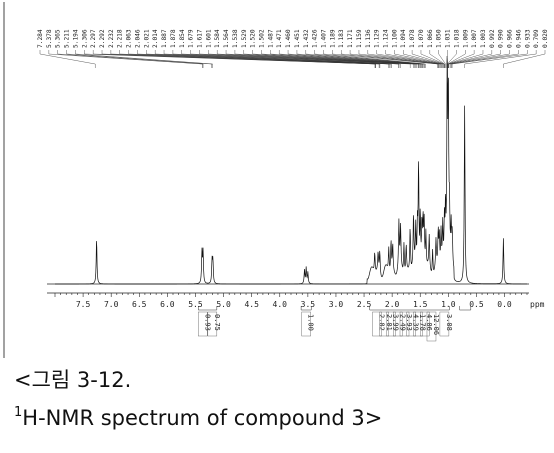 Image resolution: width=554 pixels, height=453 pixels. I want to click on peak-label: 1.136, so click(368, 38).